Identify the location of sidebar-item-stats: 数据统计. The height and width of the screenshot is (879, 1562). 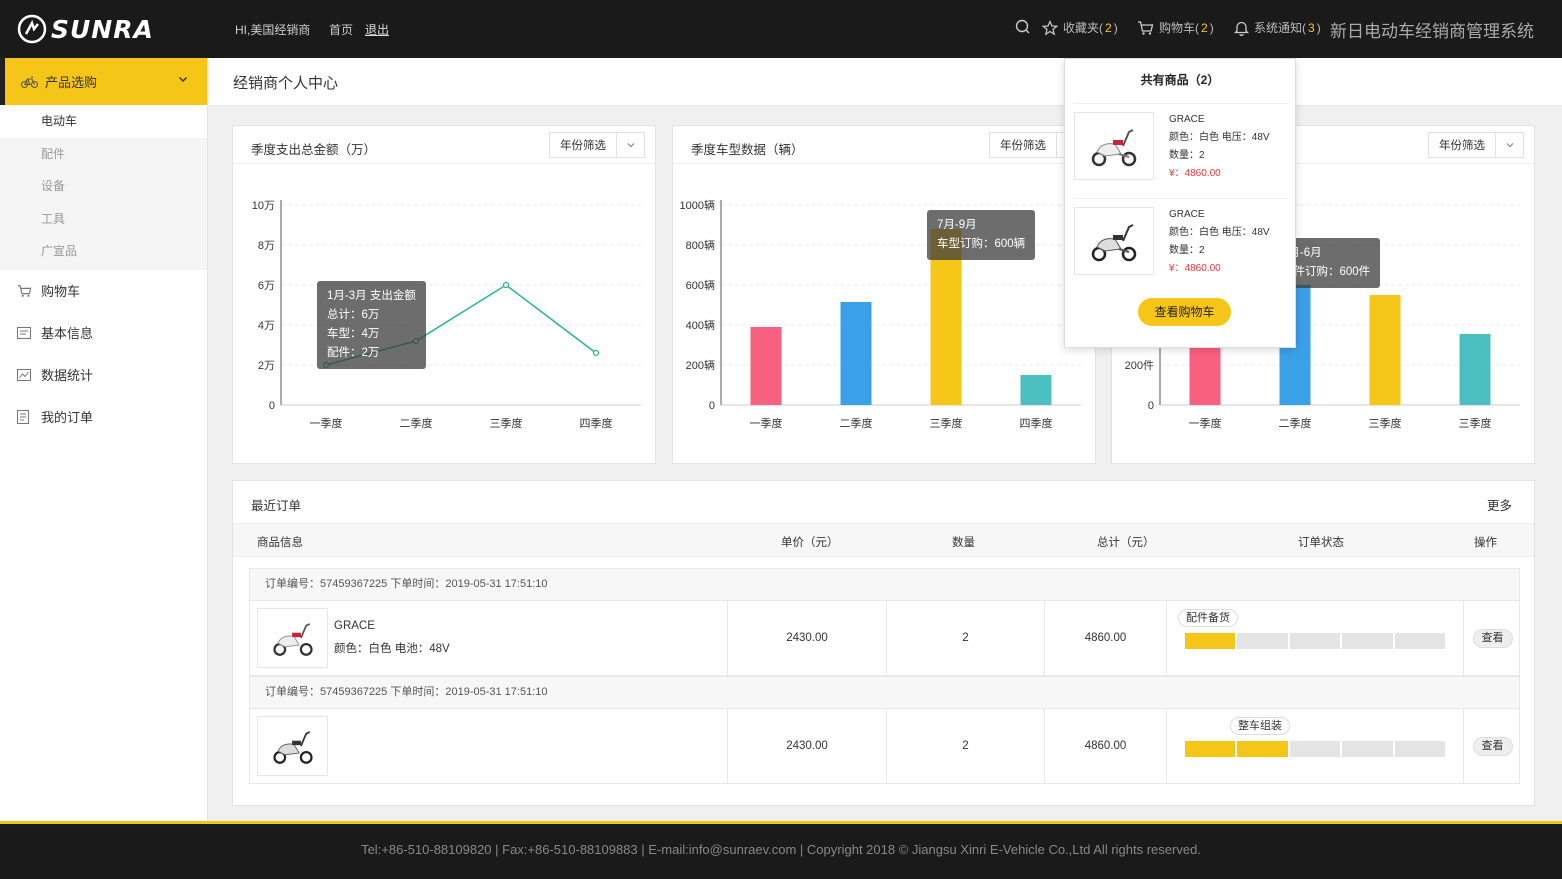
(103, 375).